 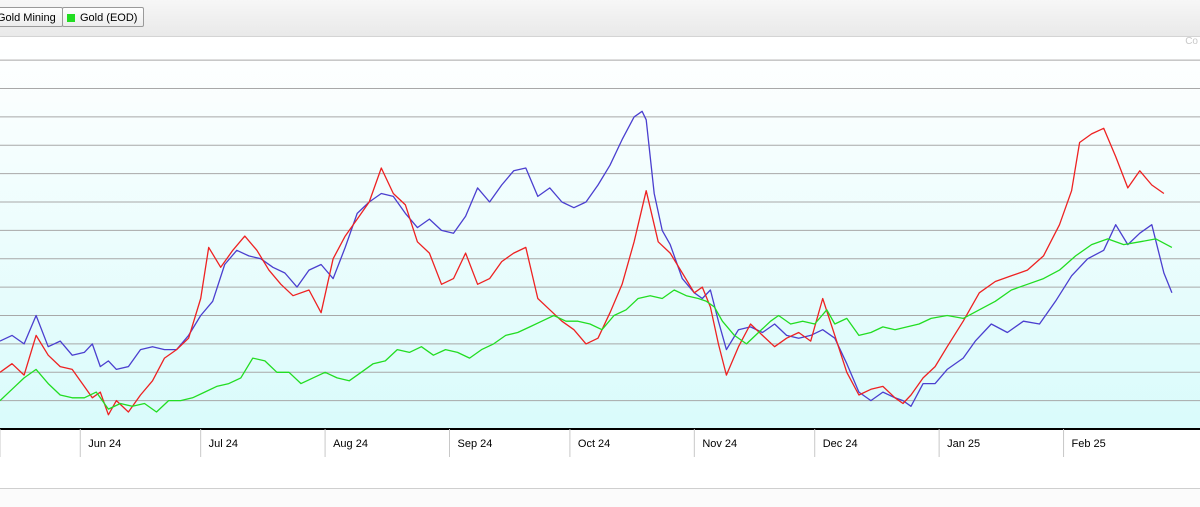 I want to click on legend-swatch, so click(x=71, y=18).